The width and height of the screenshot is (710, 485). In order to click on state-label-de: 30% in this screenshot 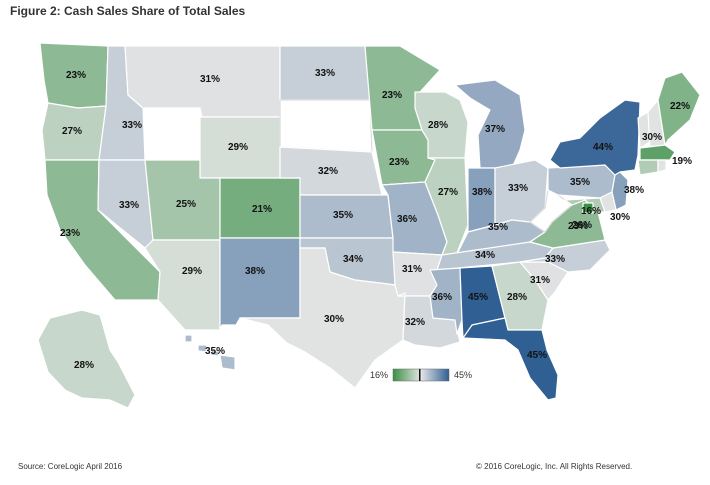, I will do `click(620, 217)`.